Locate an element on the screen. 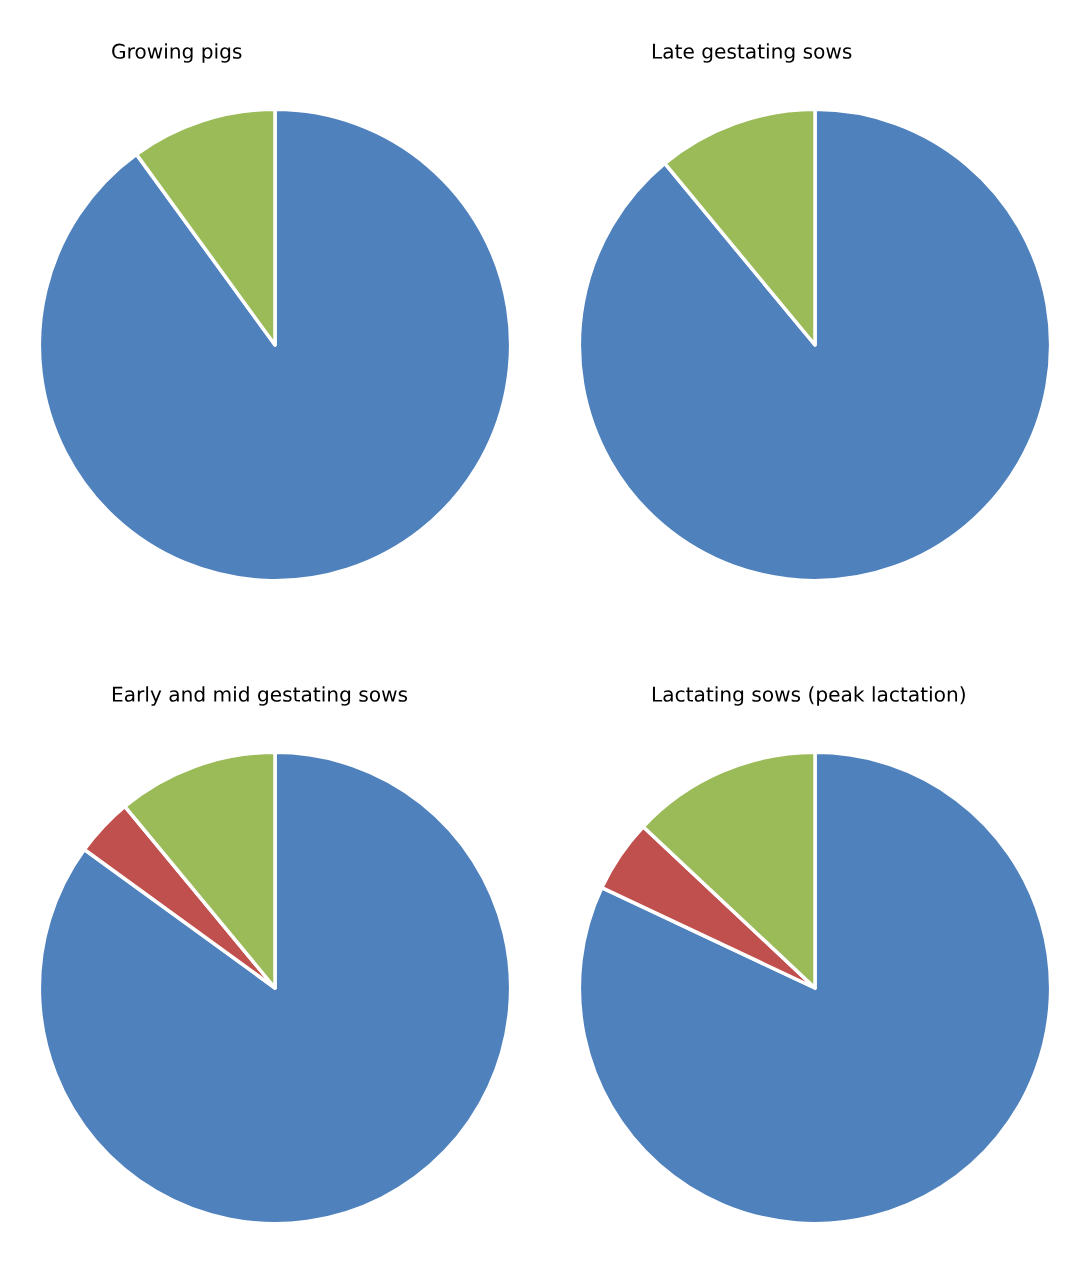 This screenshot has height=1263, width=1076. chart-title: Early and mid gestating sows is located at coordinates (260, 696).